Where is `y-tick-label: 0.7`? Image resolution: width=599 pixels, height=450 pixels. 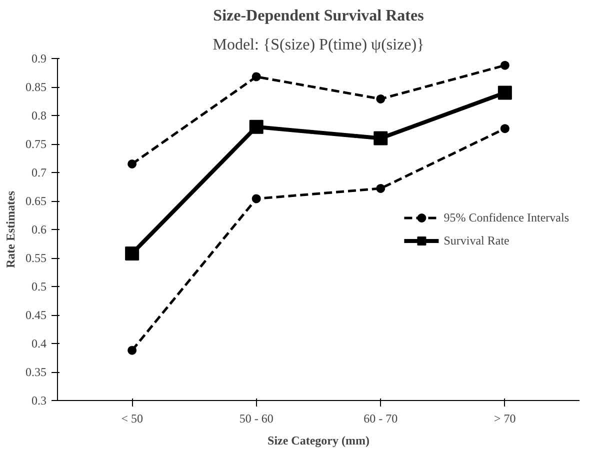
y-tick-label: 0.7 is located at coordinates (39, 173).